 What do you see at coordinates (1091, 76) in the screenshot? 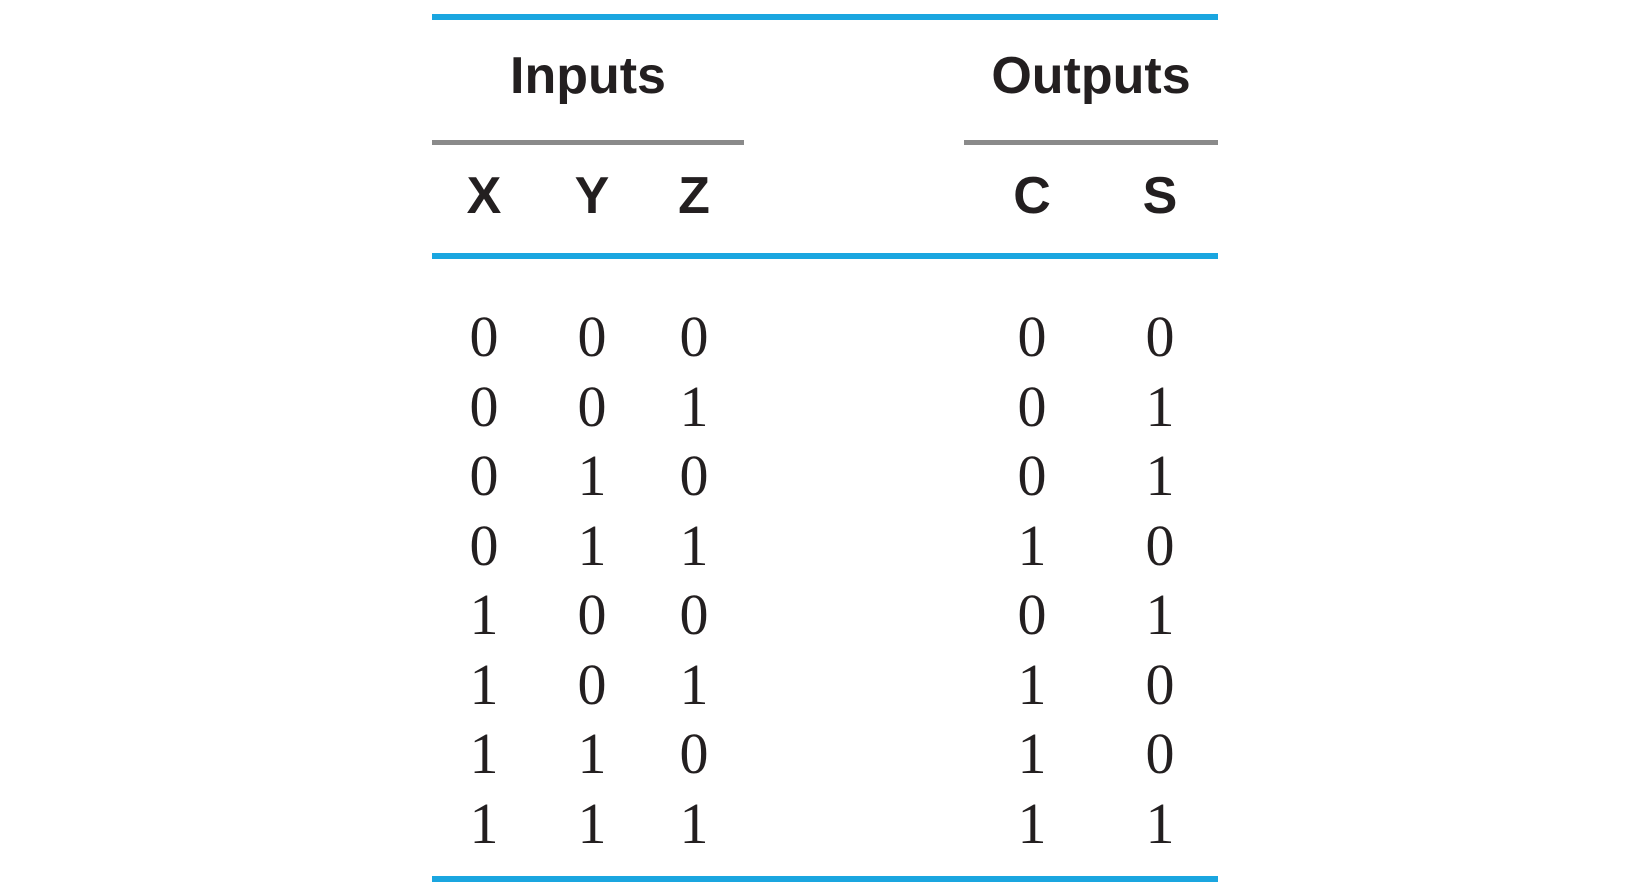
I see `outputs-group-title: Outputs` at bounding box center [1091, 76].